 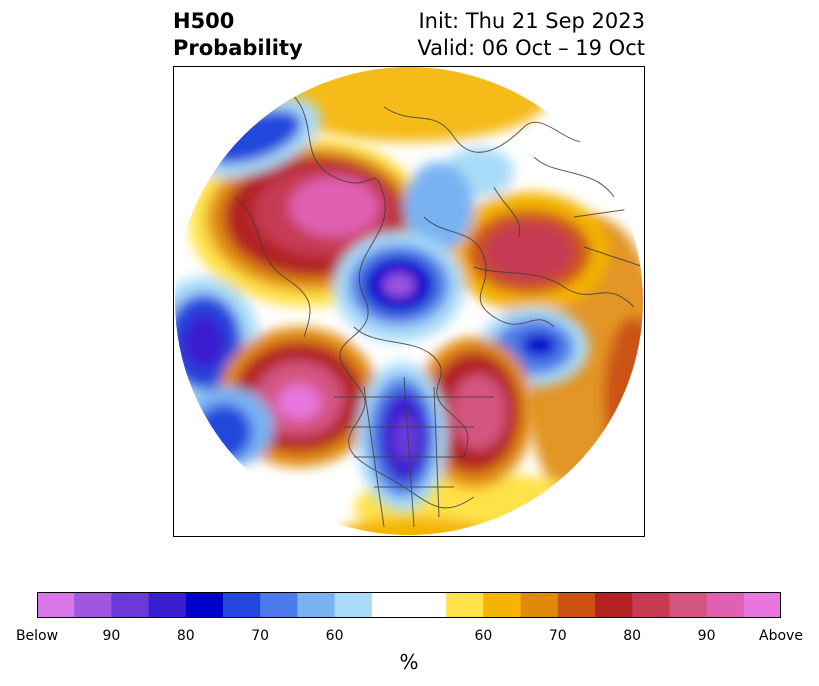 What do you see at coordinates (409, 662) in the screenshot?
I see `colorbar-unit: %` at bounding box center [409, 662].